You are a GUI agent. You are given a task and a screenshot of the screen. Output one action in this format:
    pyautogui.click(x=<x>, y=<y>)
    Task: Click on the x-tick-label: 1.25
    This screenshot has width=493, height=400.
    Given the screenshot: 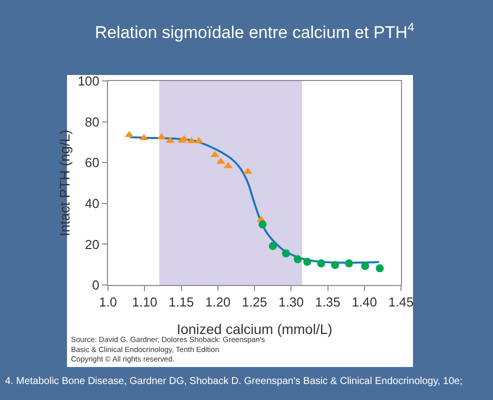 What is the action you would take?
    pyautogui.click(x=255, y=302)
    